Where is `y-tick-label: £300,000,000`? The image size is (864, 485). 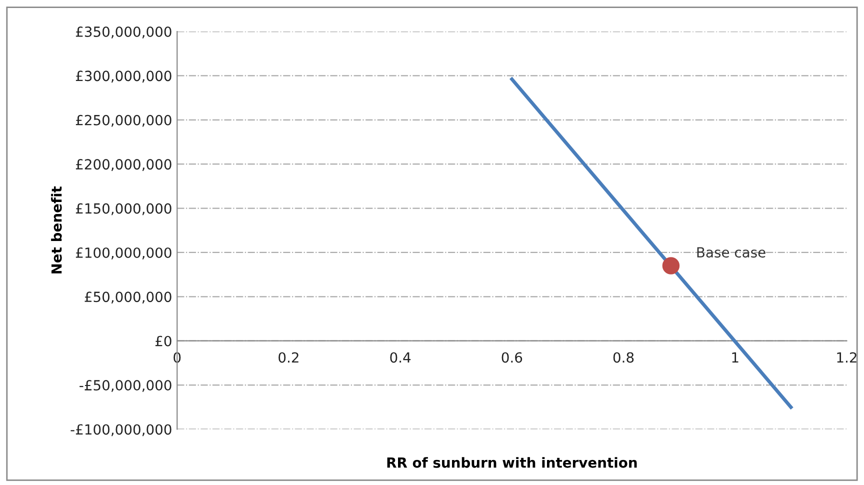 y-tick-label: £300,000,000 is located at coordinates (124, 76).